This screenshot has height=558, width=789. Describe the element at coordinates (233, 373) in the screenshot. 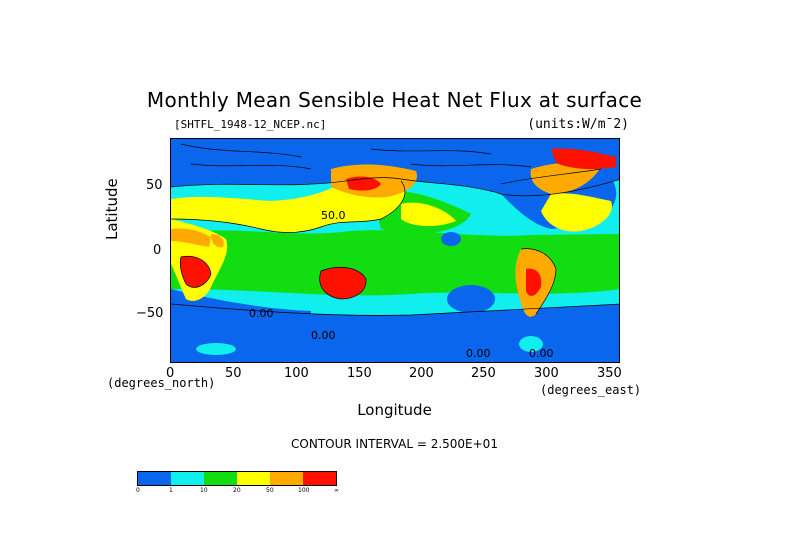

I see `x-tick-50: 50` at that location.